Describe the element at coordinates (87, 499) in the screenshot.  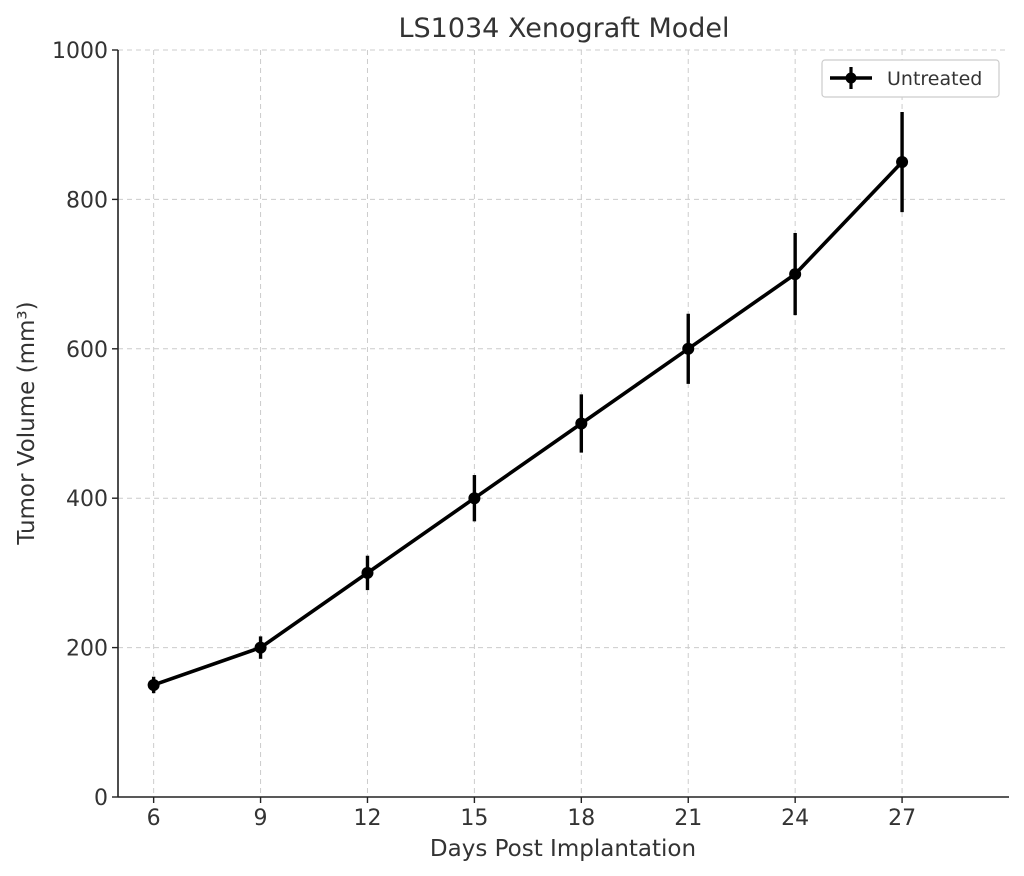
I see `y-tick-label: 400` at that location.